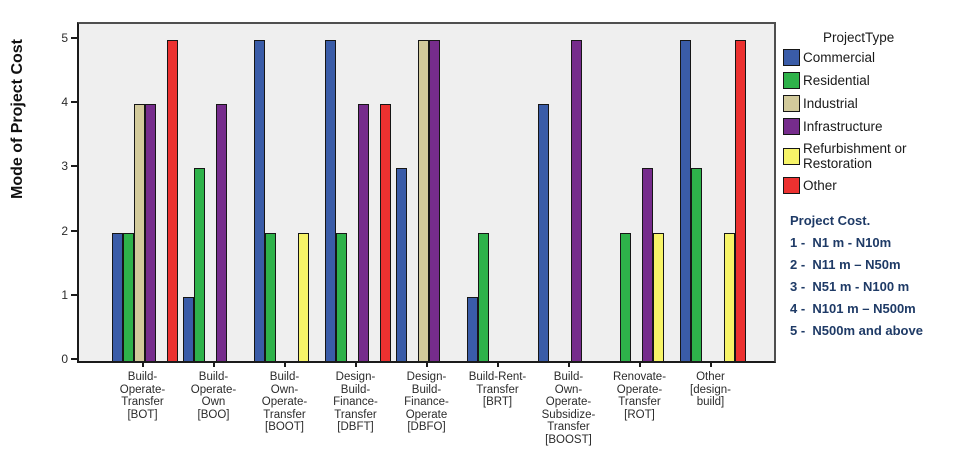 The image size is (966, 471). I want to click on y-tick-label: 1, so click(64, 294).